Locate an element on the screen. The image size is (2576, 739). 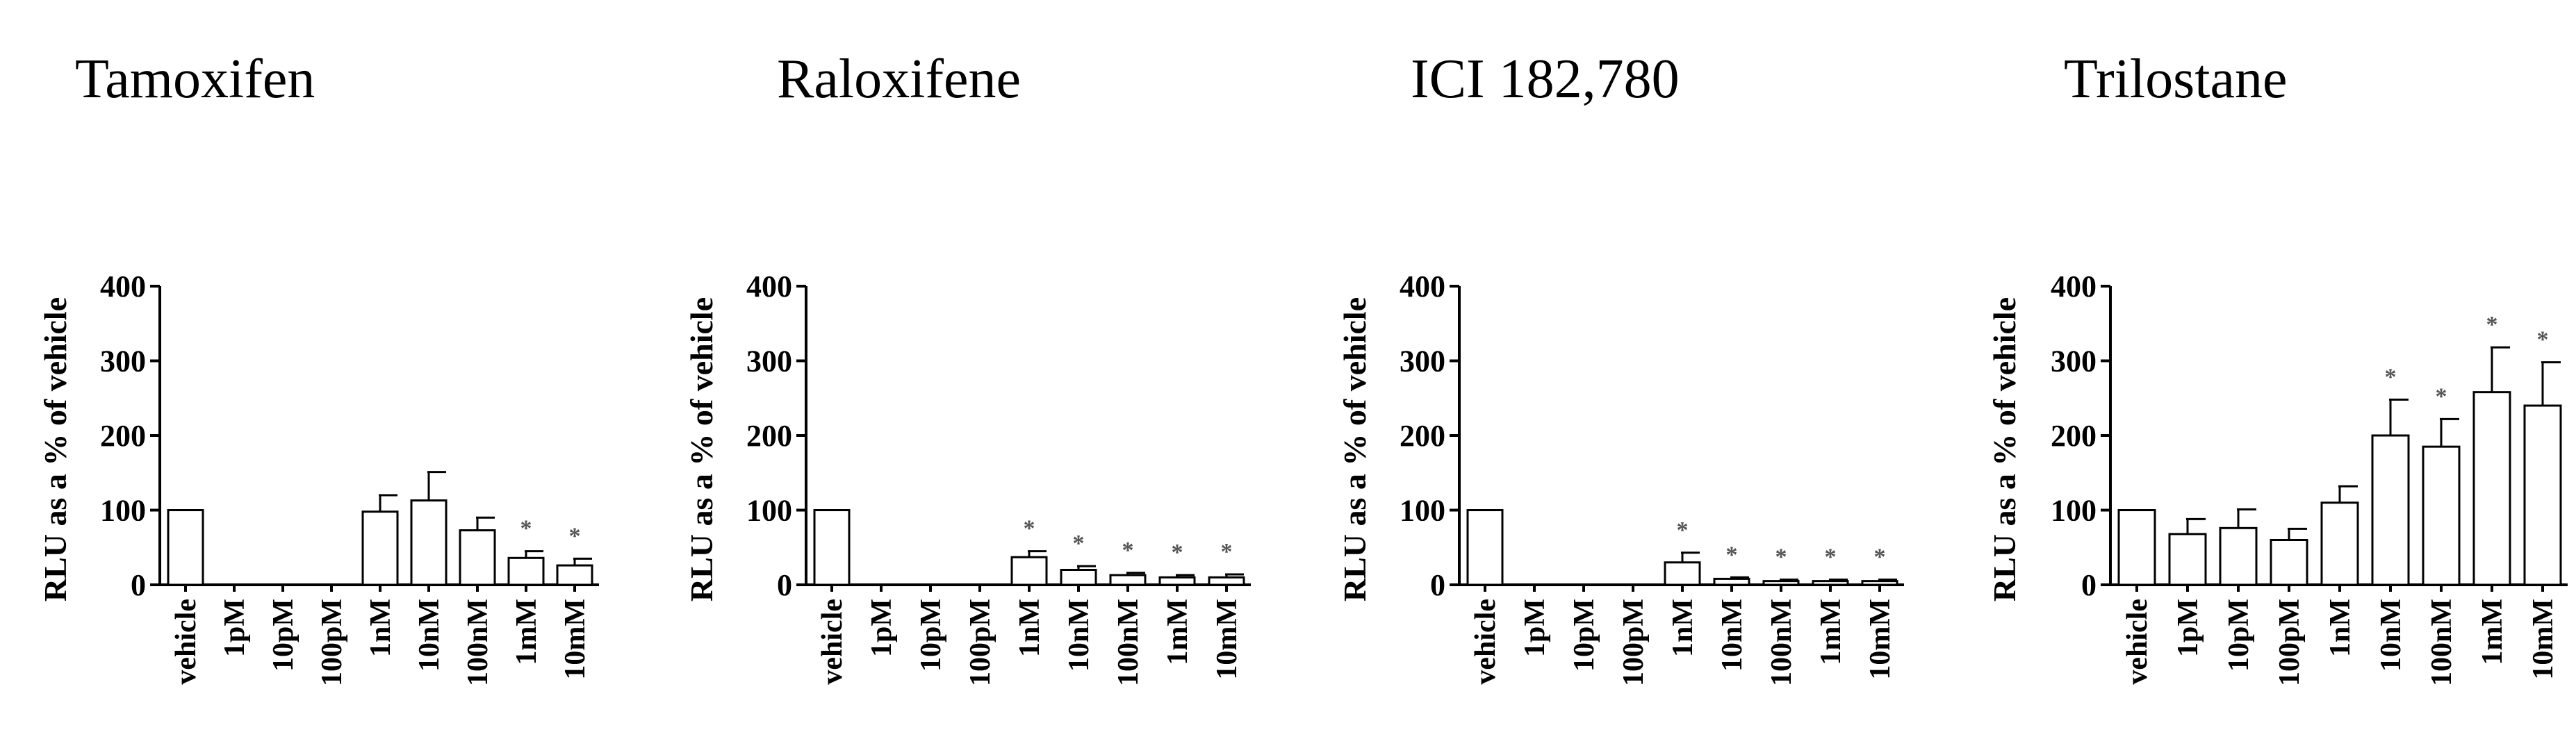
chart-title: Tamoxifen is located at coordinates (195, 79).